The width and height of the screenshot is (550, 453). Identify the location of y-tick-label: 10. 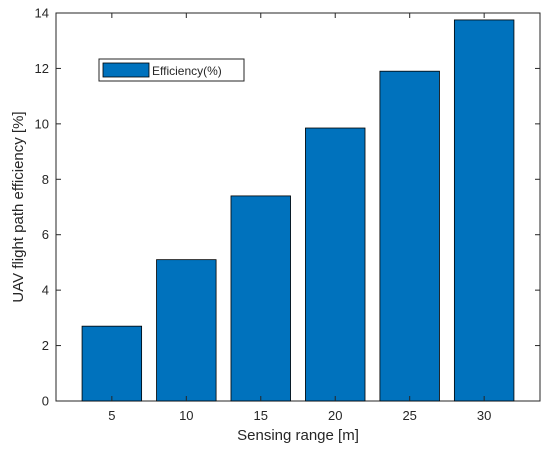
(42, 123).